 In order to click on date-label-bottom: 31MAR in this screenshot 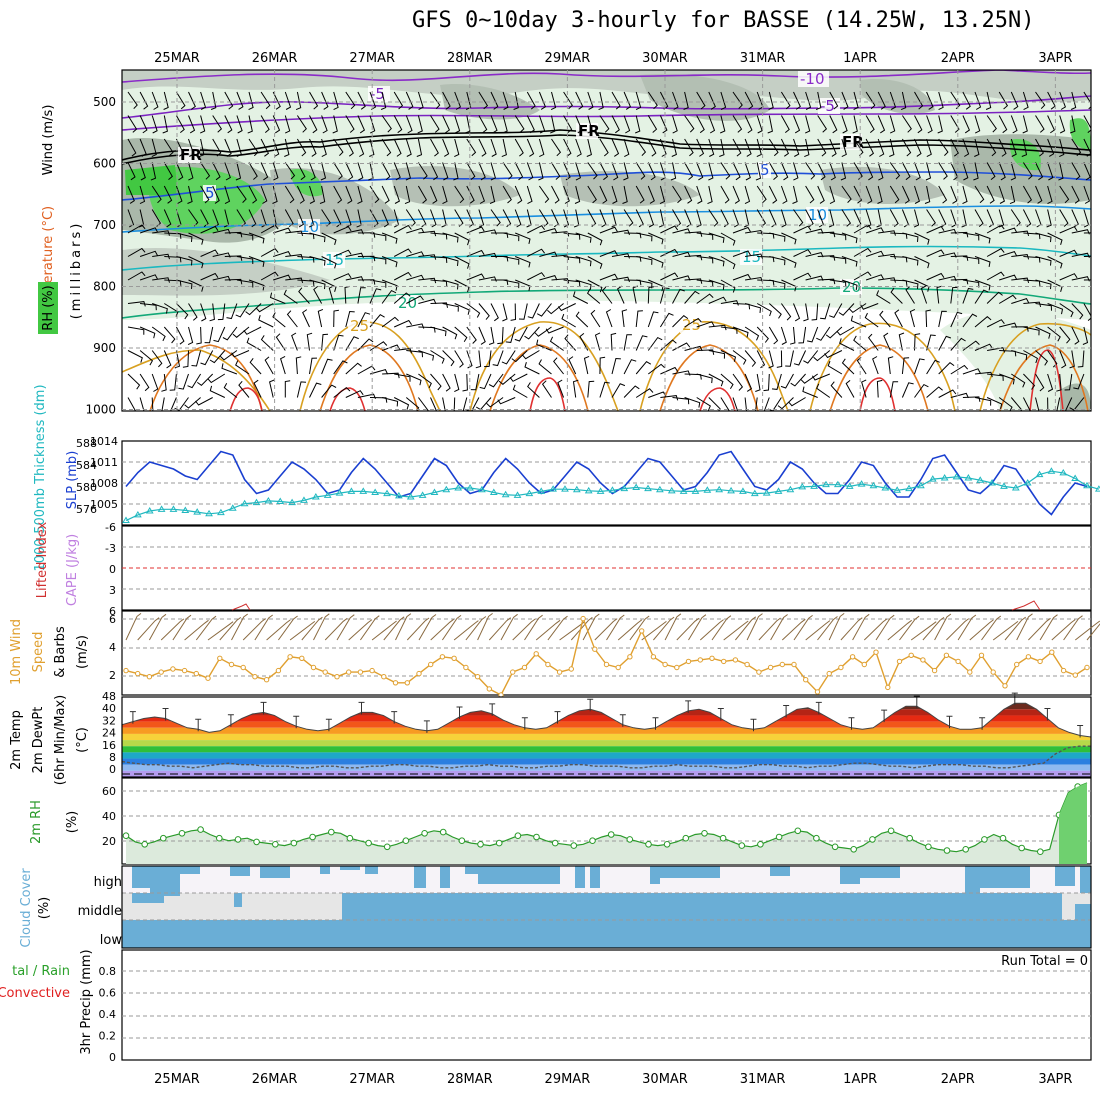, I will do `click(763, 1079)`.